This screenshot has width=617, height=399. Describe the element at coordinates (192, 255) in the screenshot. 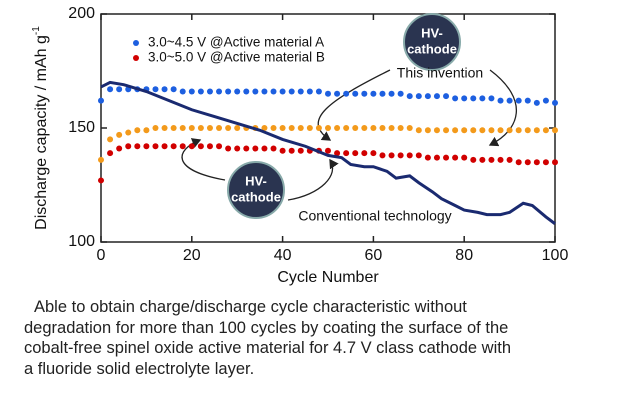

I see `x-tick-label: 20` at that location.